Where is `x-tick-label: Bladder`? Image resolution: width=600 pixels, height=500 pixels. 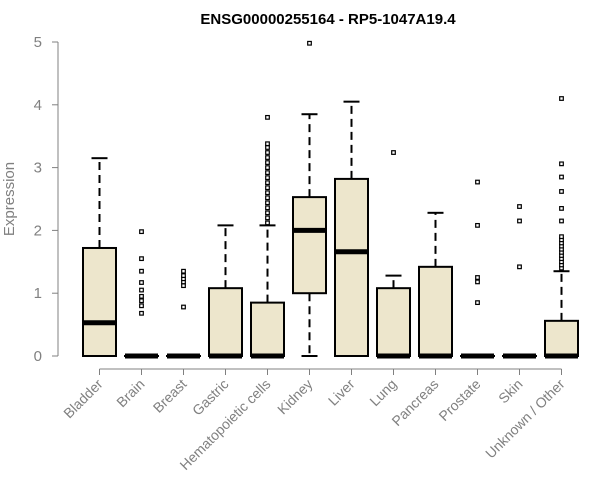
x-tick-label: Bladder is located at coordinates (83, 399).